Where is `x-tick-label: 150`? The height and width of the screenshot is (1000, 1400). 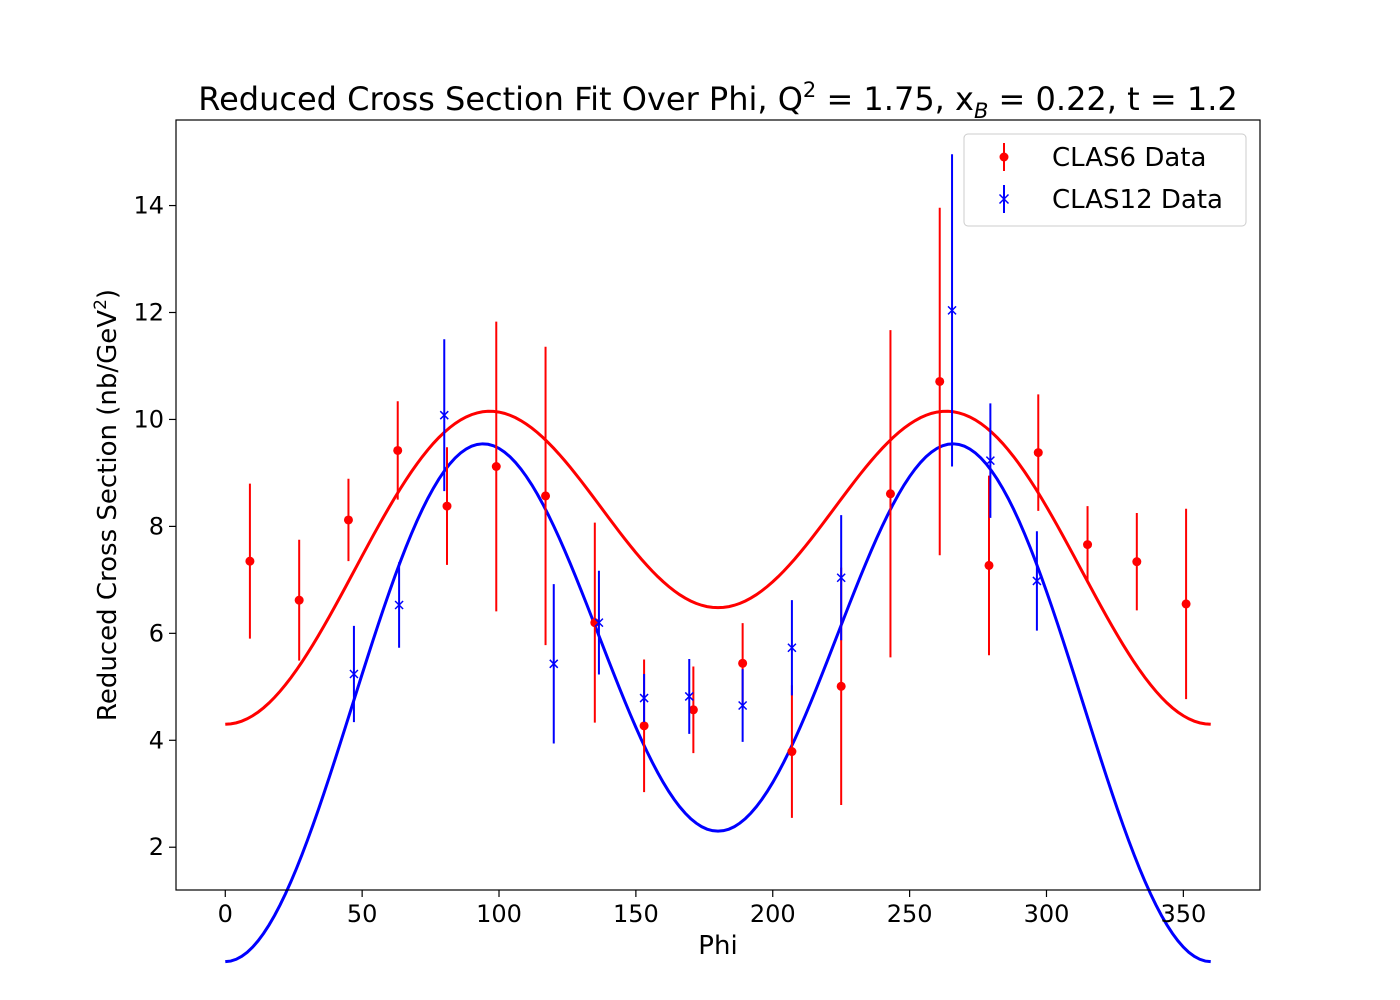 x-tick-label: 150 is located at coordinates (636, 914).